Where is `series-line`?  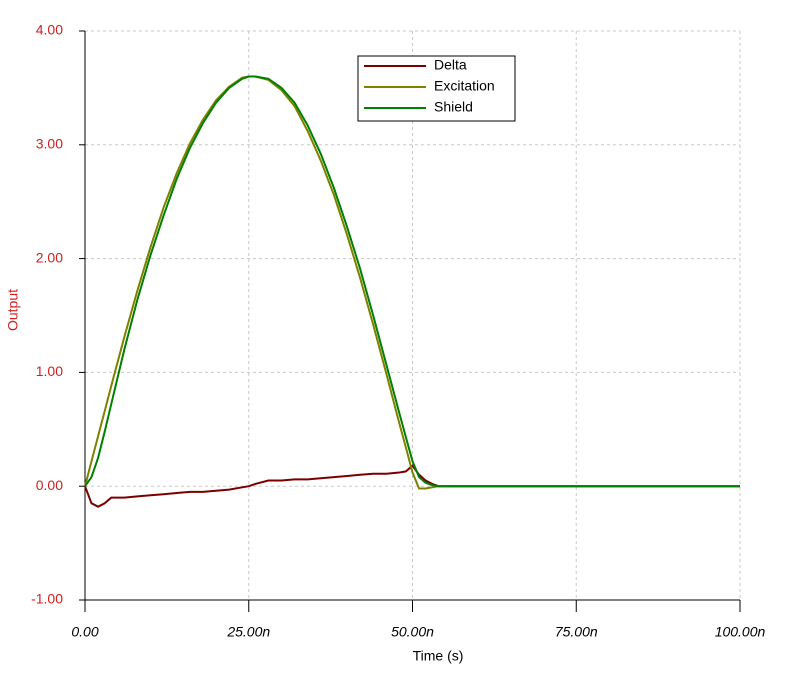 series-line is located at coordinates (412, 486).